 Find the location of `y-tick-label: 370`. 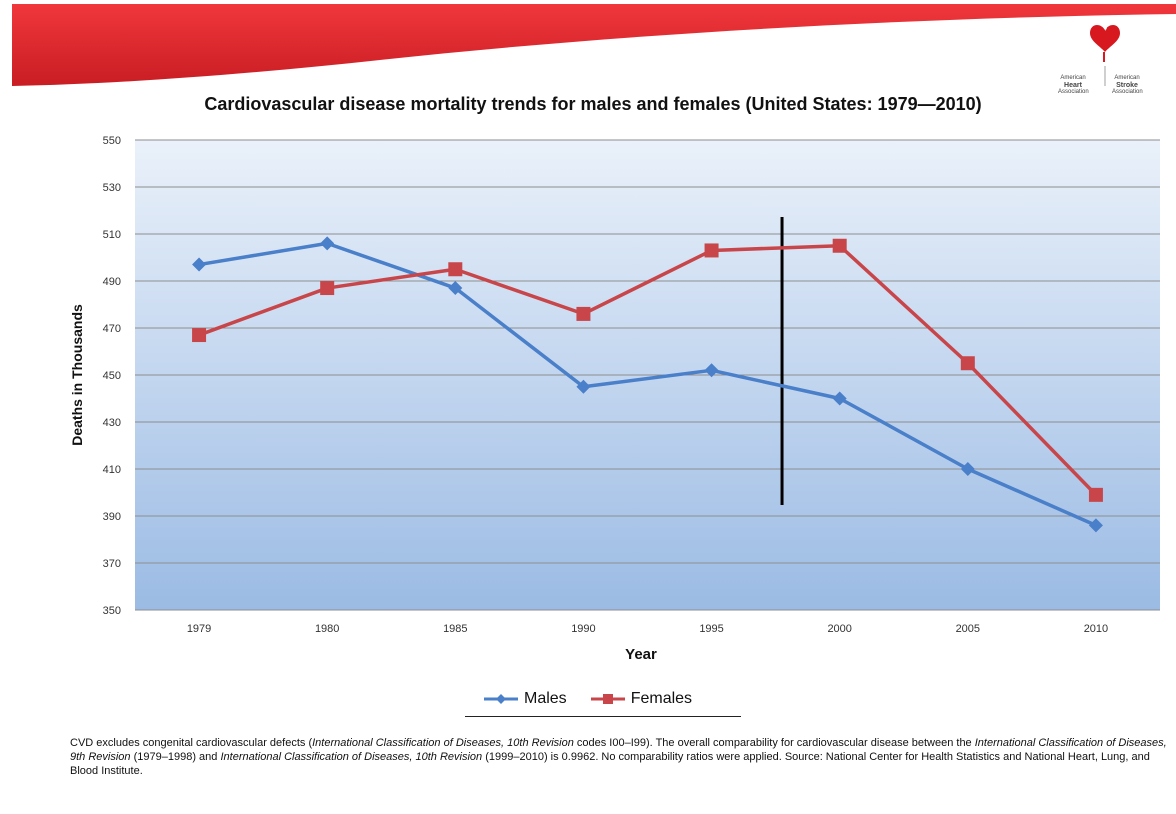

y-tick-label: 370 is located at coordinates (112, 564).